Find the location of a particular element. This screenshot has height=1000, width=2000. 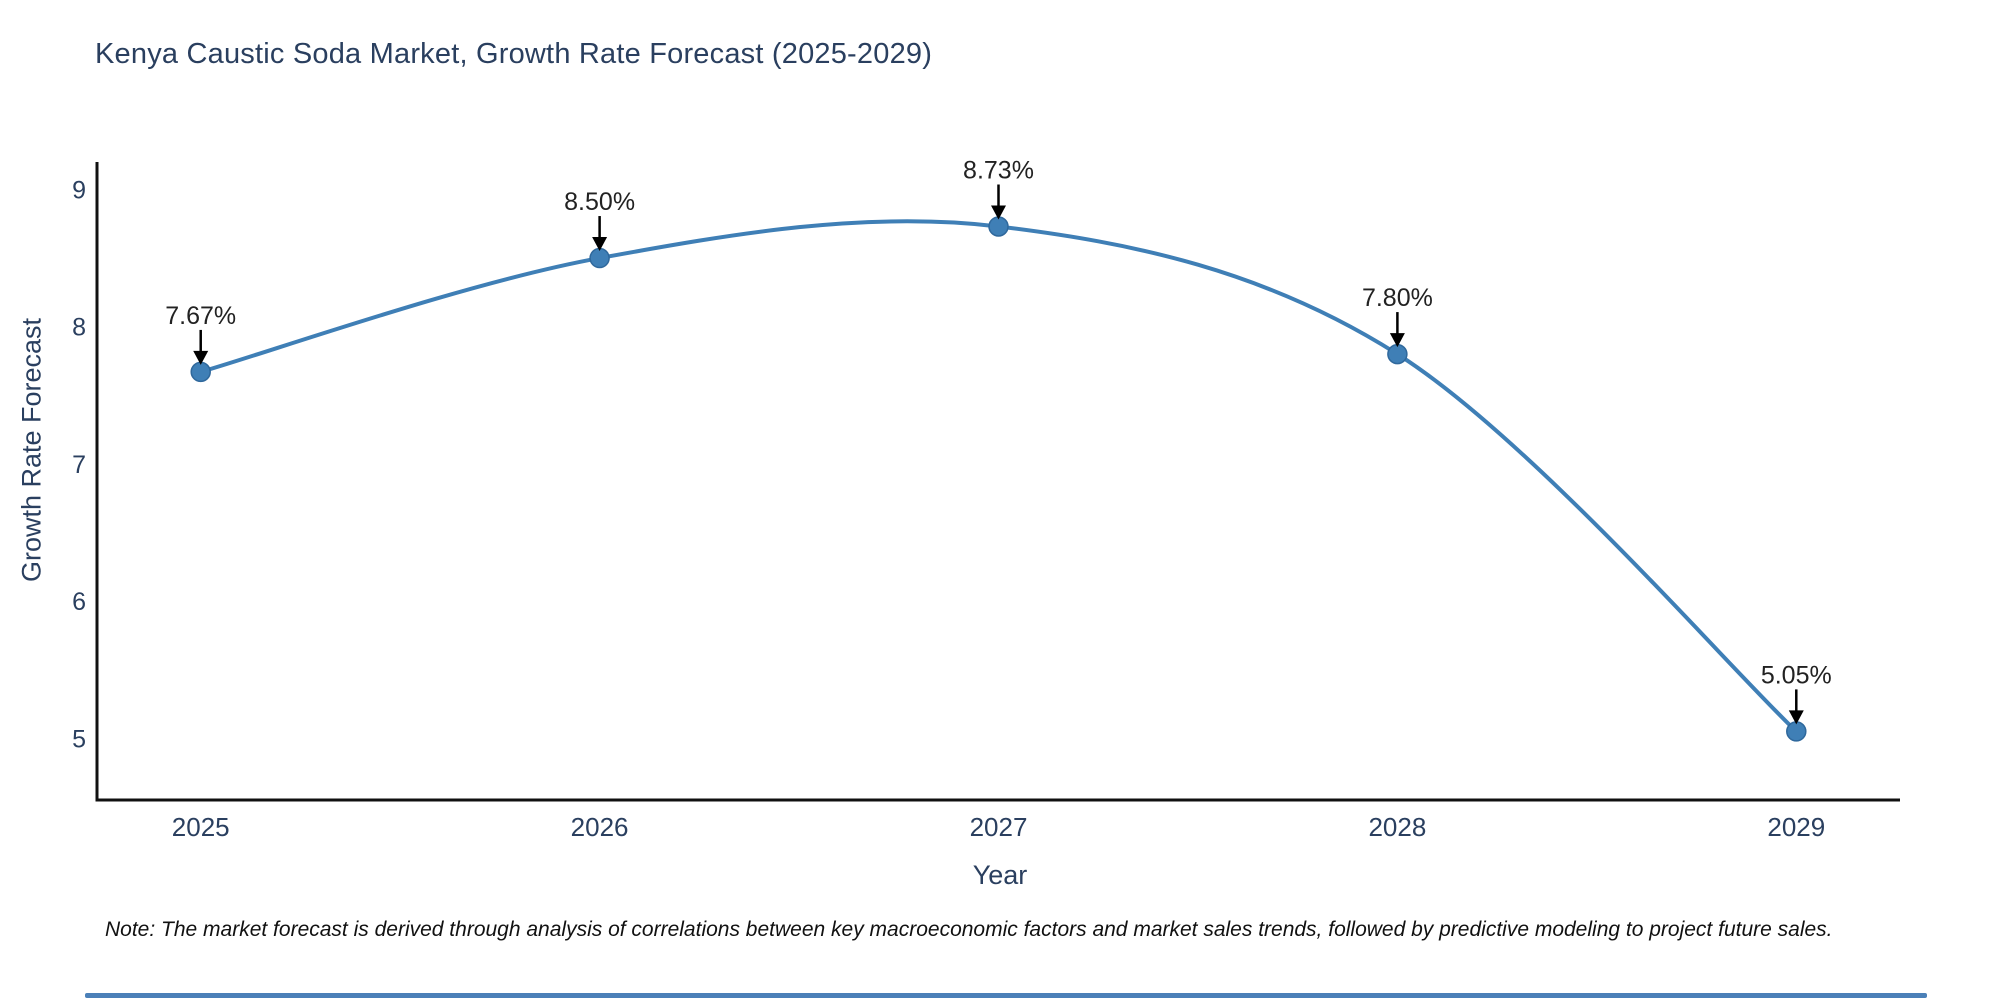

y-tick-label: 5 is located at coordinates (79, 739).